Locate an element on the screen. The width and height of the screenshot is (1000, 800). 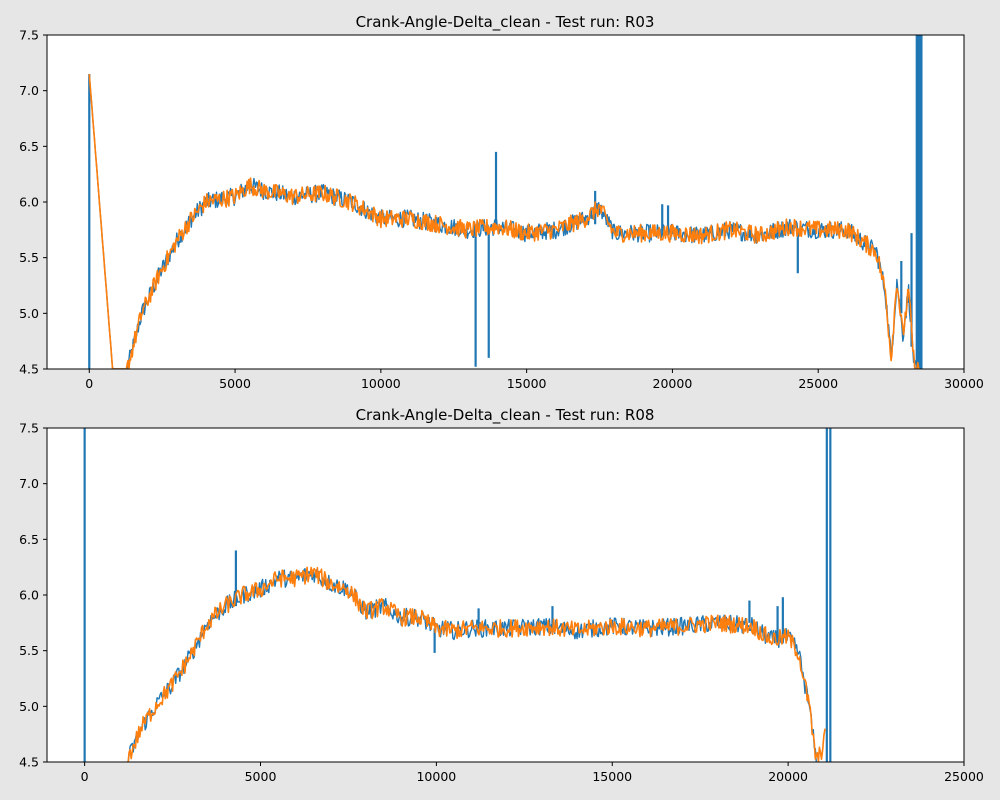
chart-title: Crank-Angle-Delta_clean - Test run: R03 is located at coordinates (505, 22).